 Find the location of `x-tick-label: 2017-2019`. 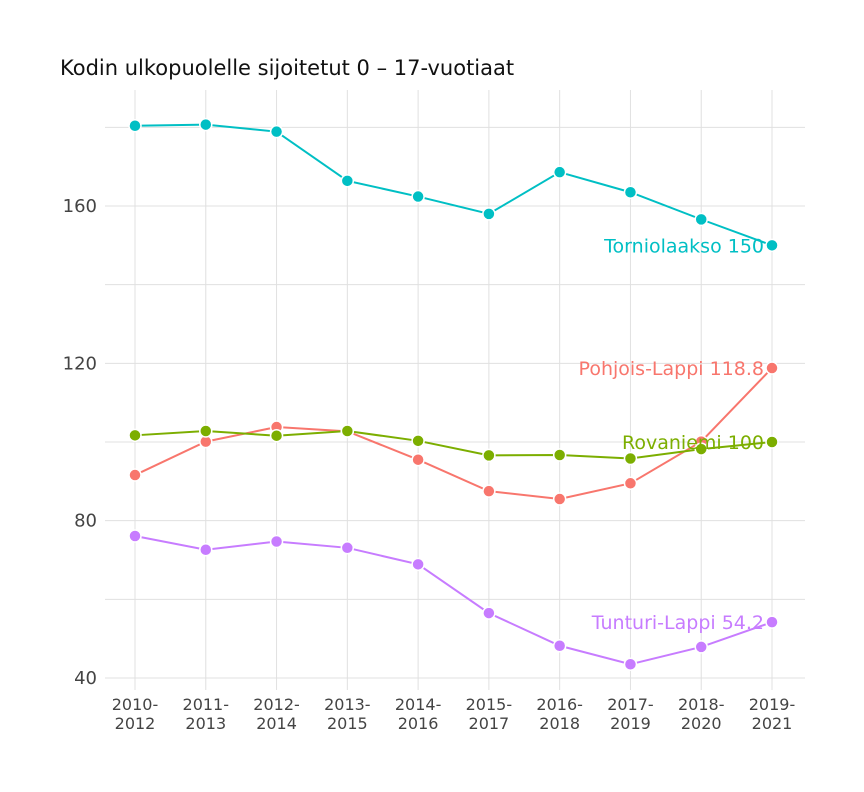

x-tick-label: 2017-2019 is located at coordinates (630, 714).